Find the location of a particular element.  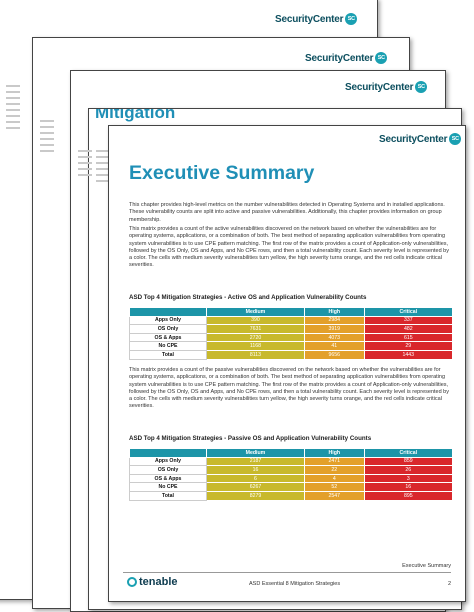

table-row: OS Only 16 22 26 is located at coordinates (291, 470).